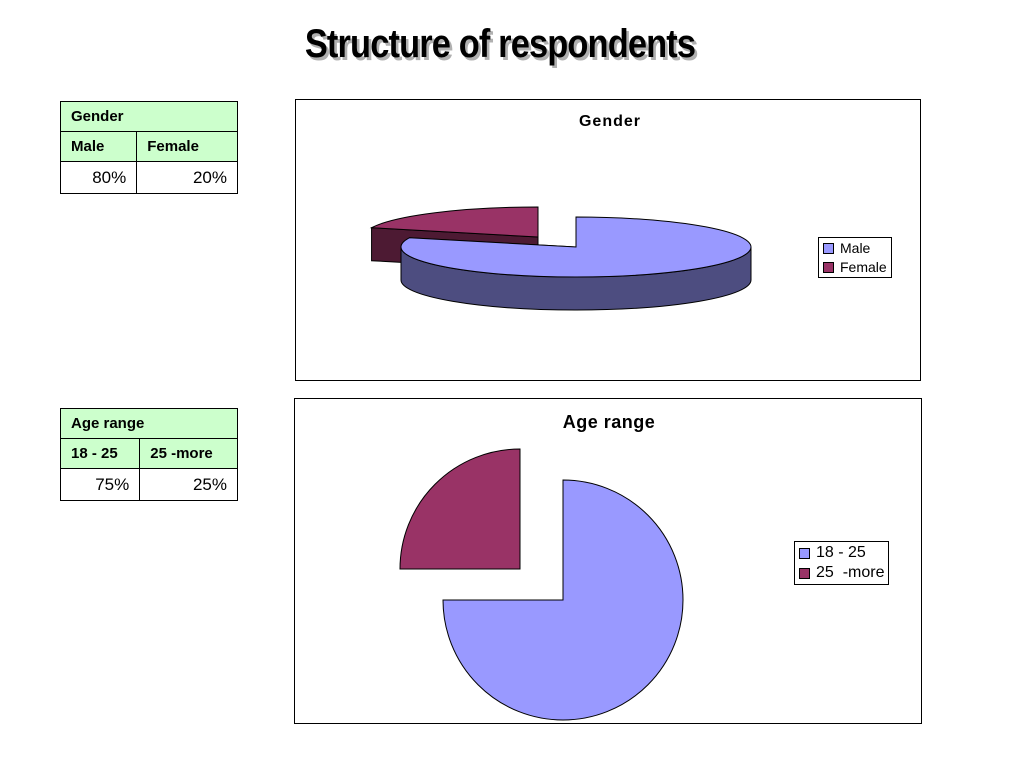  Describe the element at coordinates (850, 572) in the screenshot. I see `age-legend-label-25-more: 25 -more` at that location.